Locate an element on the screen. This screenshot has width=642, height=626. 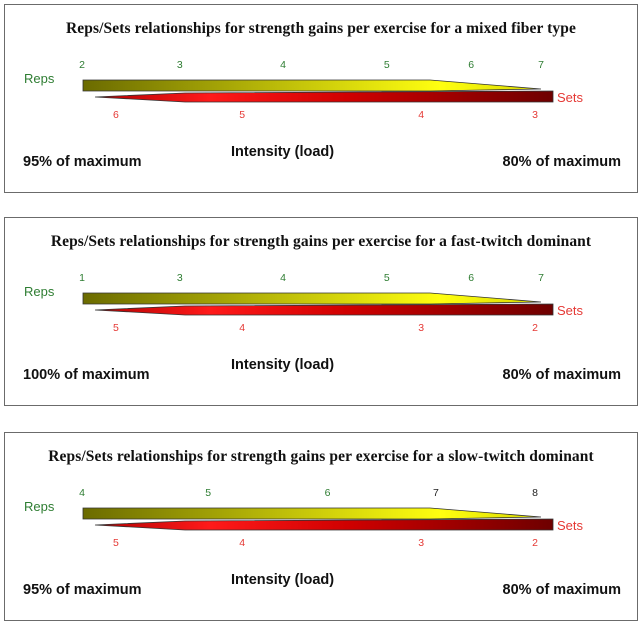
sets-tick-label: 6 is located at coordinates (116, 115).